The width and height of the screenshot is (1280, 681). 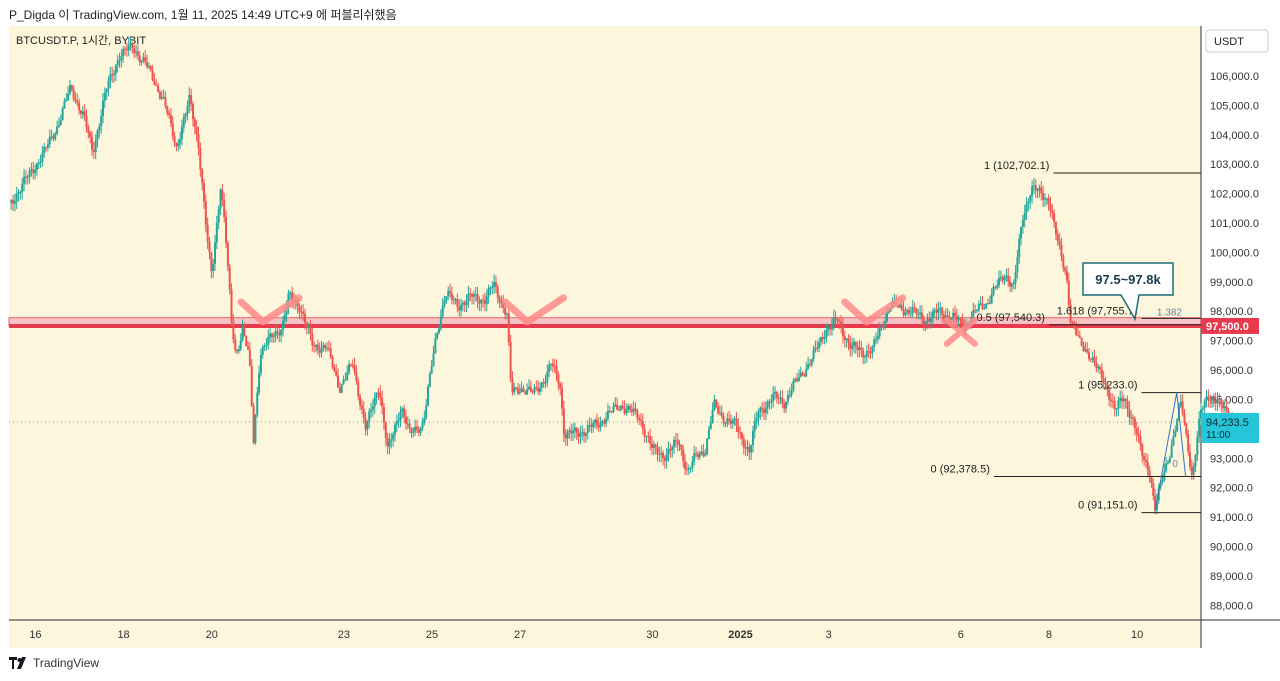 What do you see at coordinates (1229, 42) in the screenshot?
I see `currency-label: USDT` at bounding box center [1229, 42].